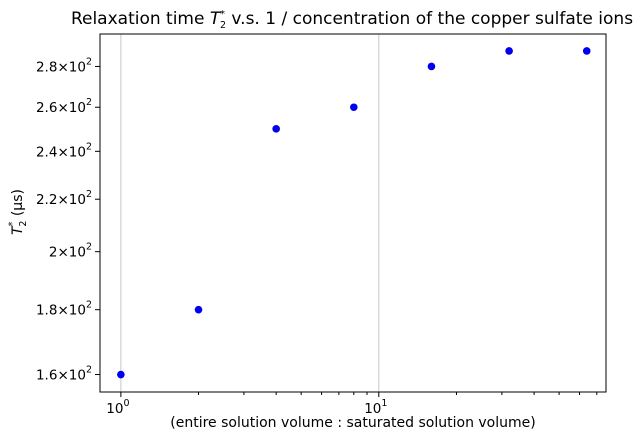 The height and width of the screenshot is (436, 644). What do you see at coordinates (23, 224) in the screenshot?
I see `y-axis-label-sub: 2` at bounding box center [23, 224].